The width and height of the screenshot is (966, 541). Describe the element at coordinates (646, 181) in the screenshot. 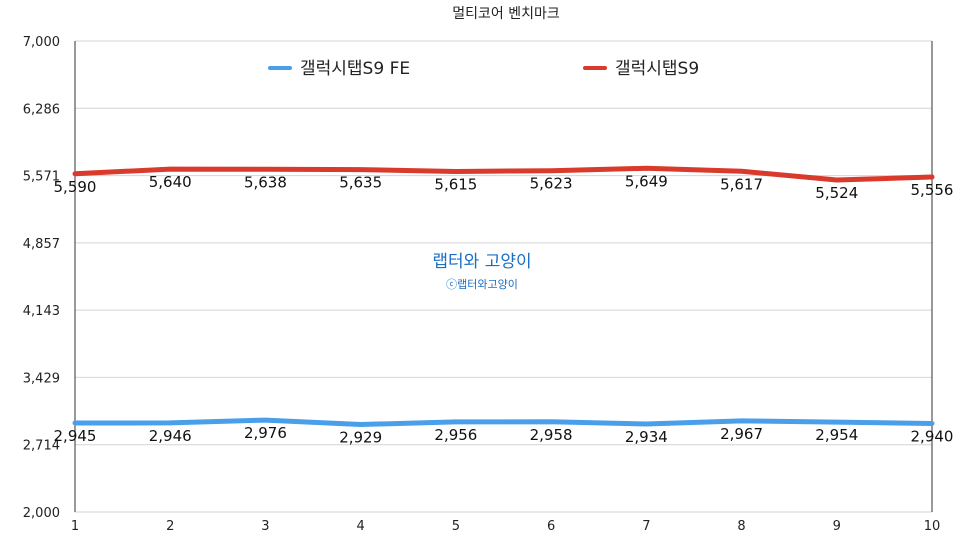

I see `data-label: 5,649` at that location.